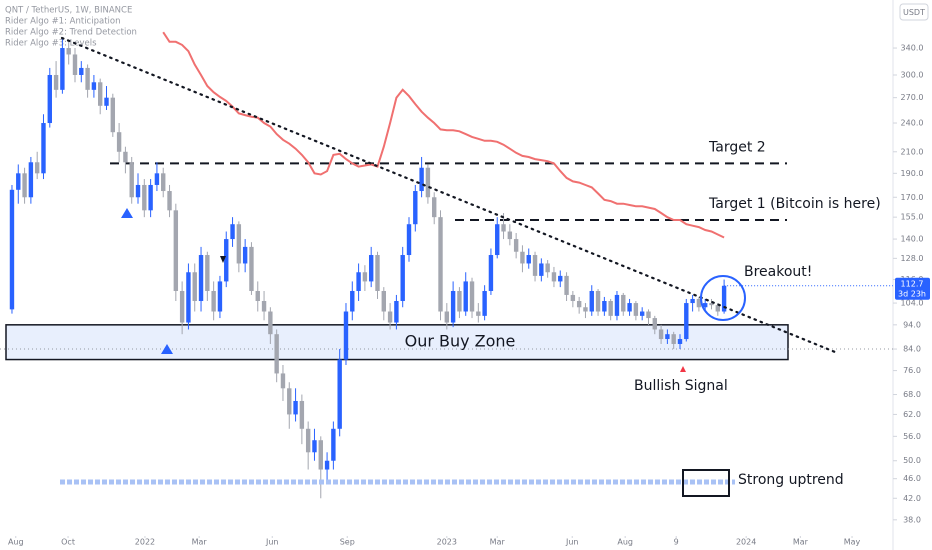  What do you see at coordinates (912, 97) in the screenshot?
I see `y-tick-label: 270.0` at bounding box center [912, 97].